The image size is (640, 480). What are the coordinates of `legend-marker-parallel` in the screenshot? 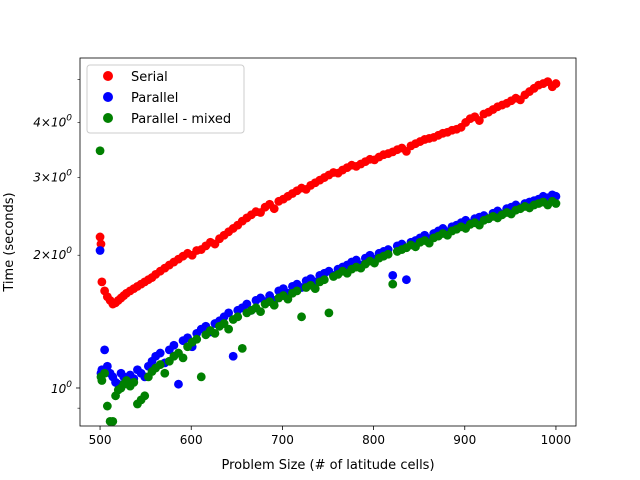 It's located at (108, 97).